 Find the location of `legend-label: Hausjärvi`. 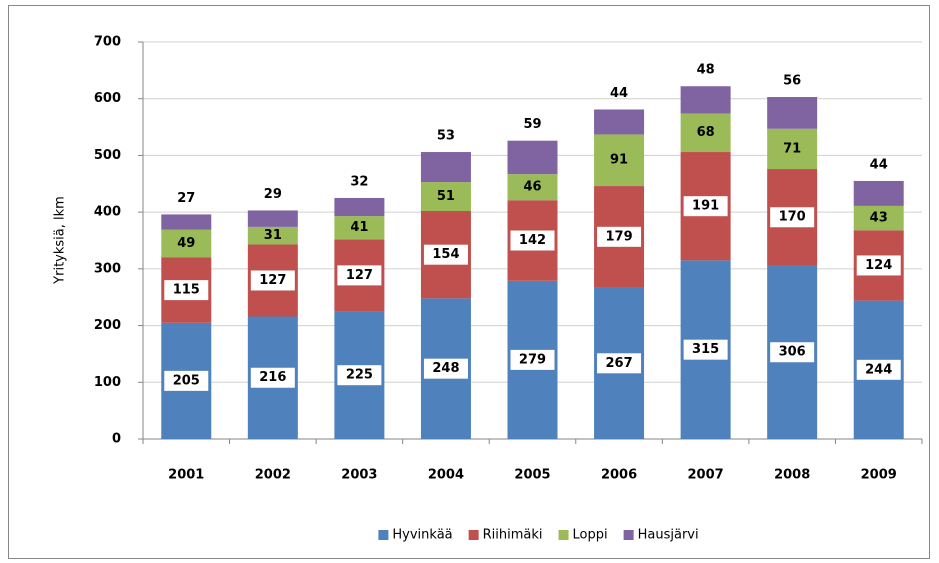

legend-label: Hausjärvi is located at coordinates (668, 535).